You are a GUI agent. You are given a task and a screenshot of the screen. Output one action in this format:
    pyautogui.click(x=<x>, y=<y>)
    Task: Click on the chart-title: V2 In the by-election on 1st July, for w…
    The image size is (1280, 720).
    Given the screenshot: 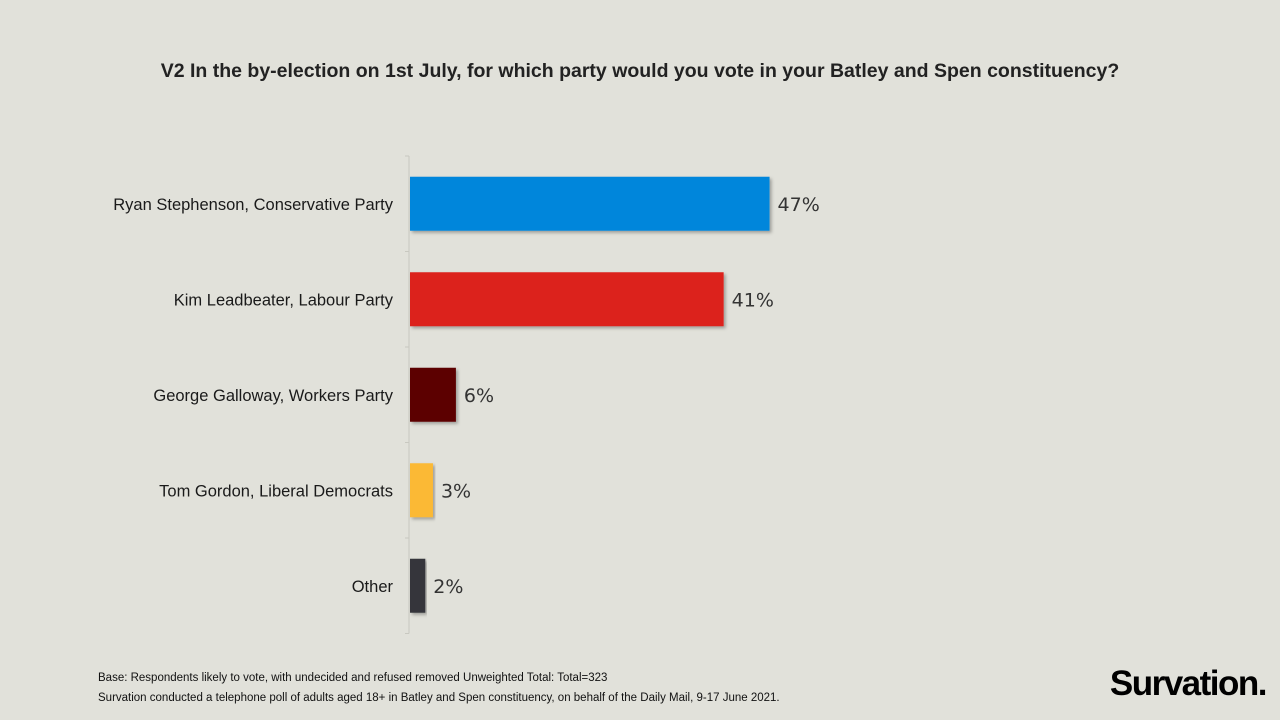 What is the action you would take?
    pyautogui.click(x=640, y=71)
    